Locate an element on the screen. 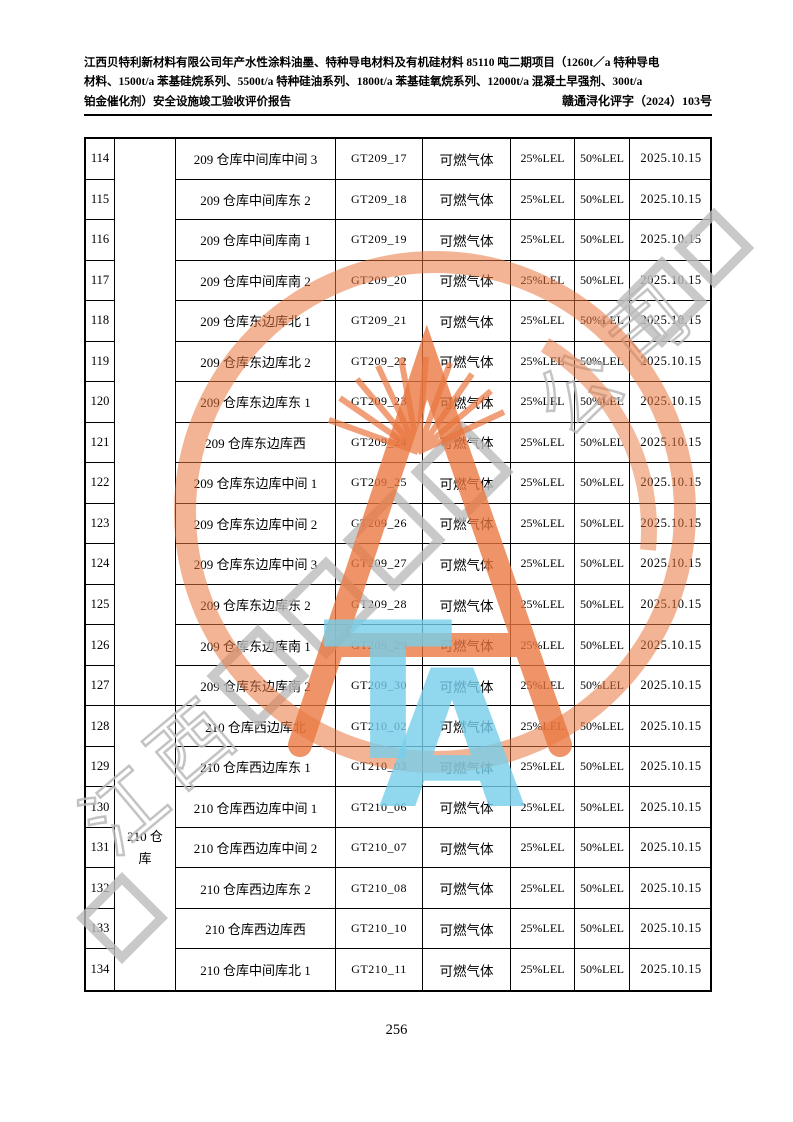 Image resolution: width=793 pixels, height=1122 pixels. location-cell: 209 仓库东边库西 is located at coordinates (256, 443).